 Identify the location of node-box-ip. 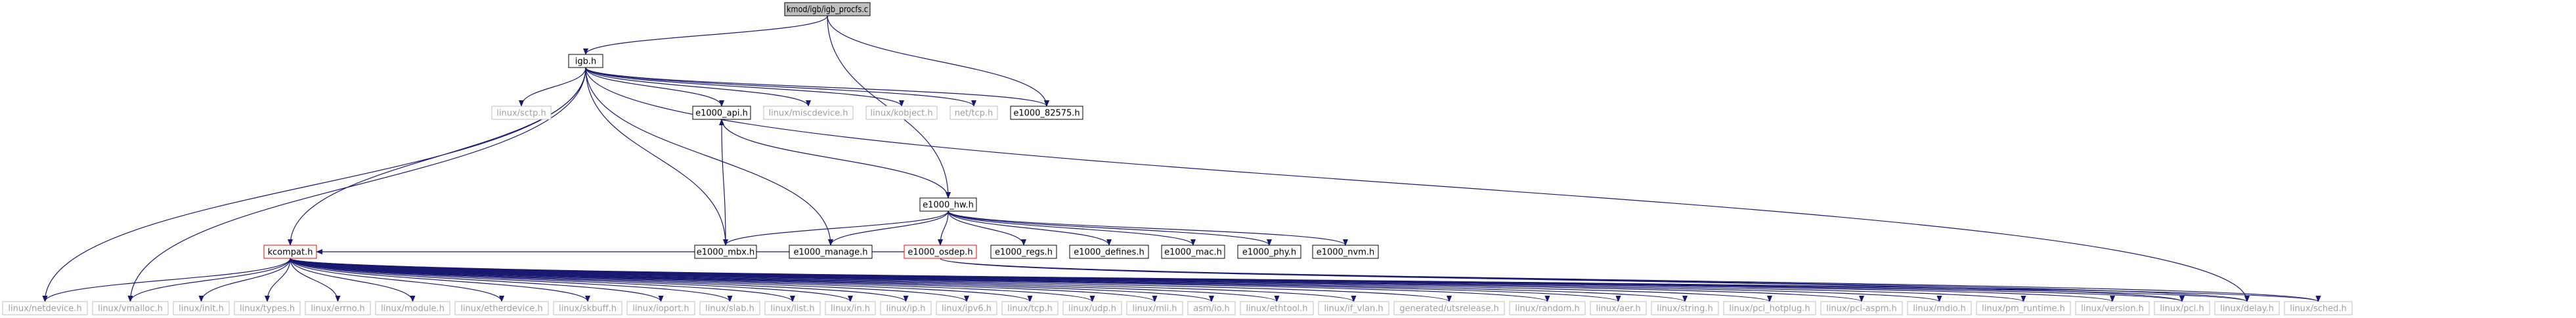
(906, 308).